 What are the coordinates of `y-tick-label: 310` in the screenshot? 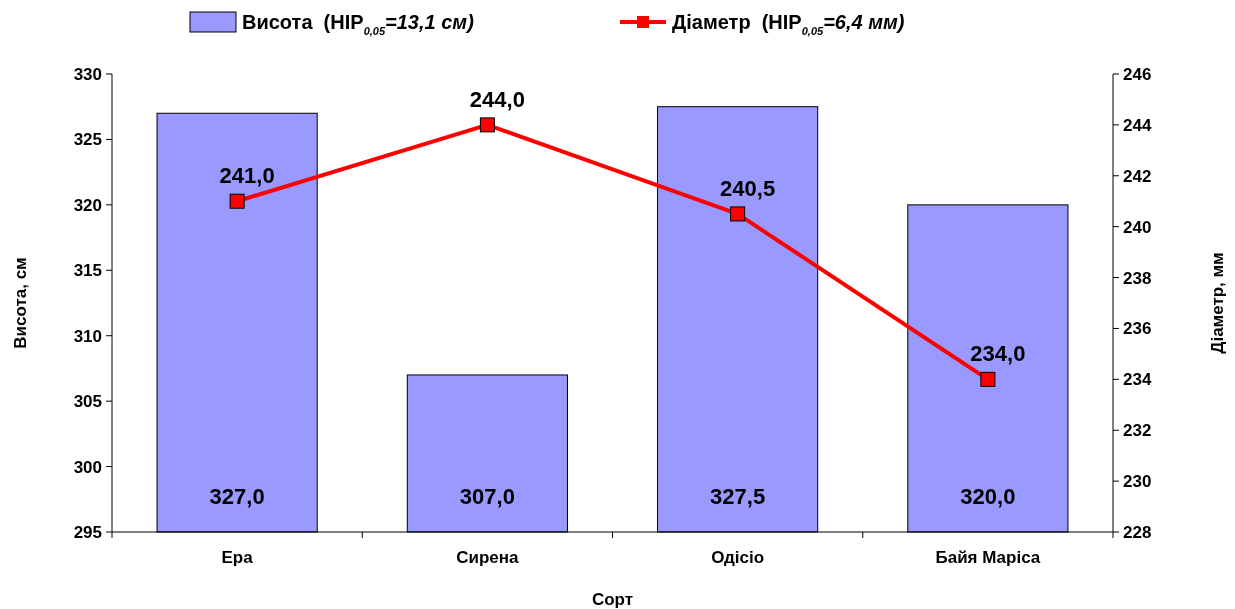 It's located at (87, 336).